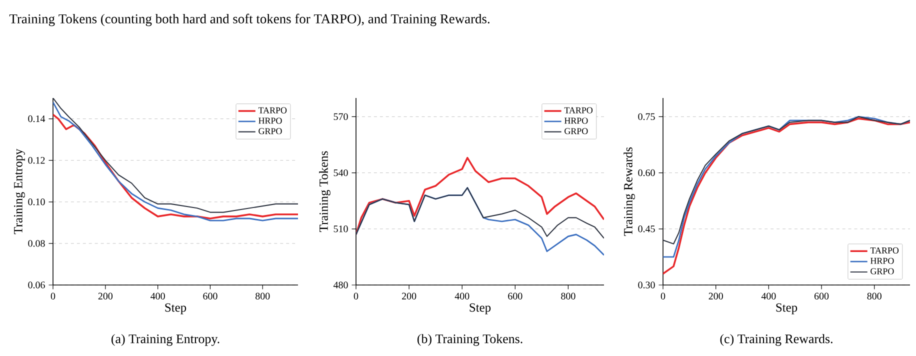 Image resolution: width=916 pixels, height=356 pixels. Describe the element at coordinates (646, 172) in the screenshot. I see `y-tick-label: 0.60` at that location.